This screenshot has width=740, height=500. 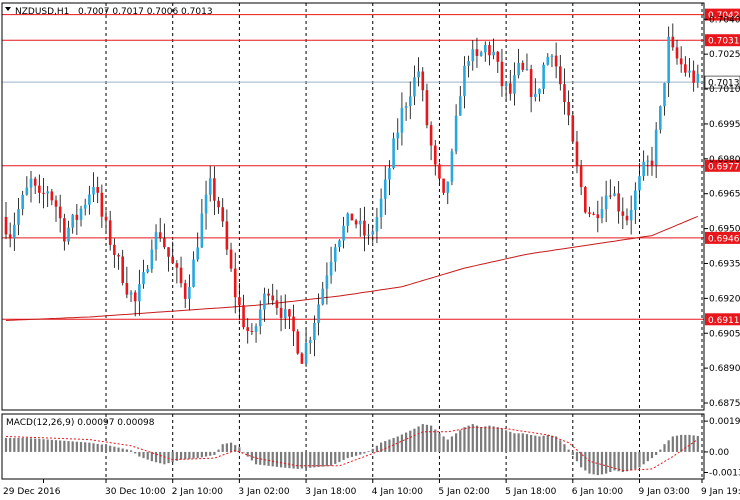 I want to click on price-tick-label: 0.6965, so click(x=724, y=195).